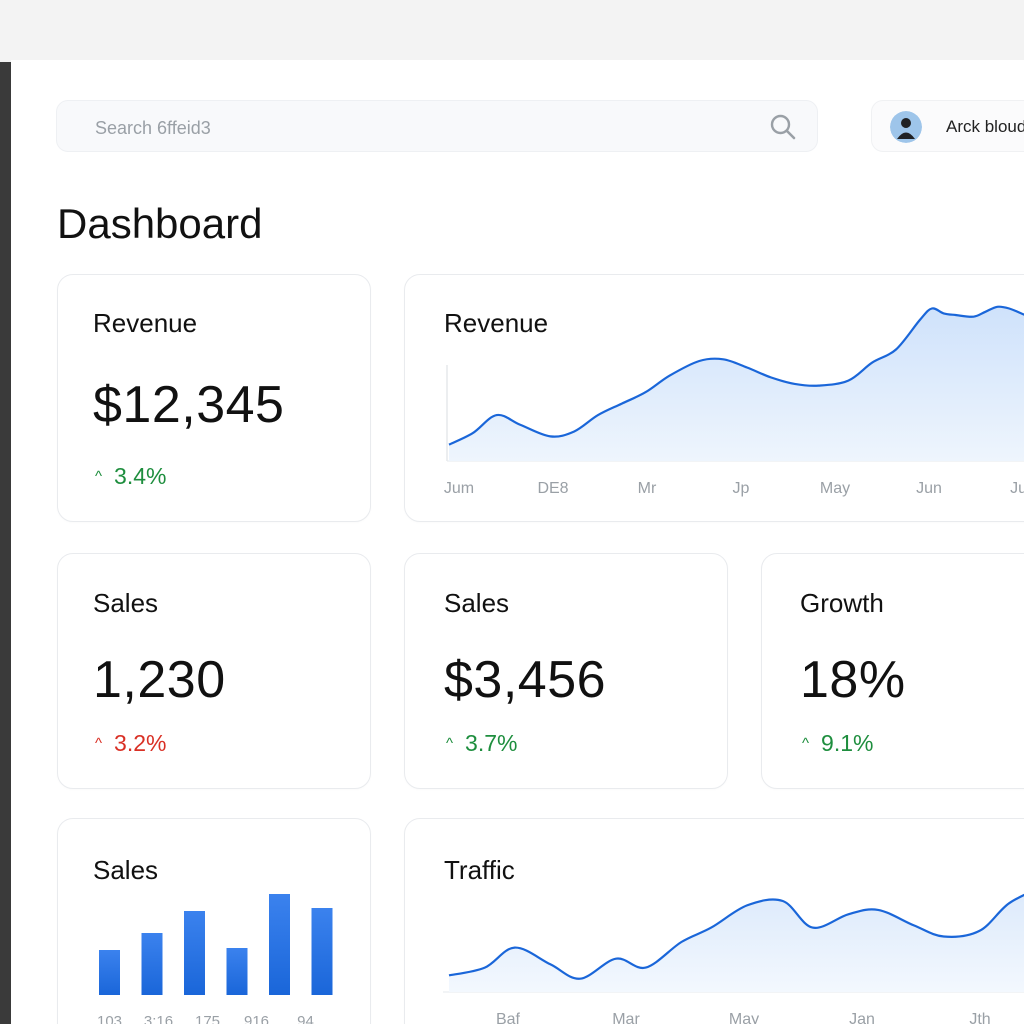 Image resolution: width=1024 pixels, height=1024 pixels. I want to click on card-value: 1,230, so click(159, 680).